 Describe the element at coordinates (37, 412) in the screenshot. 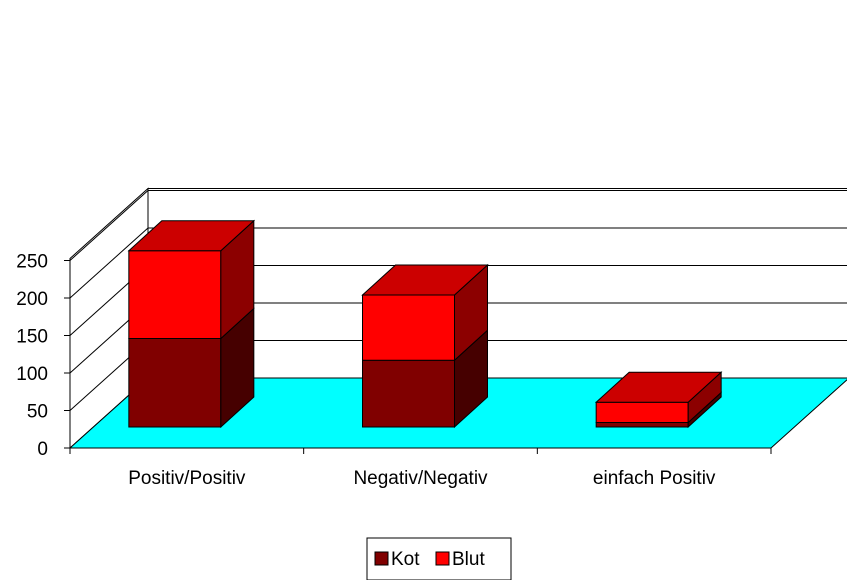

I see `y-tick-label-1: 50` at that location.